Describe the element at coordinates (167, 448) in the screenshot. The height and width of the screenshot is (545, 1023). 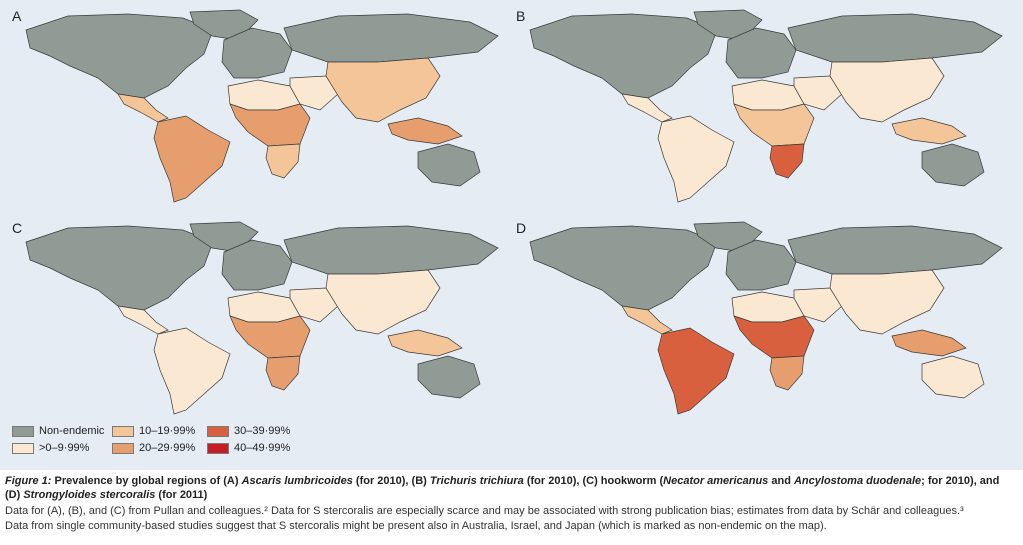
I see `legend-label: 20–29·99%` at that location.